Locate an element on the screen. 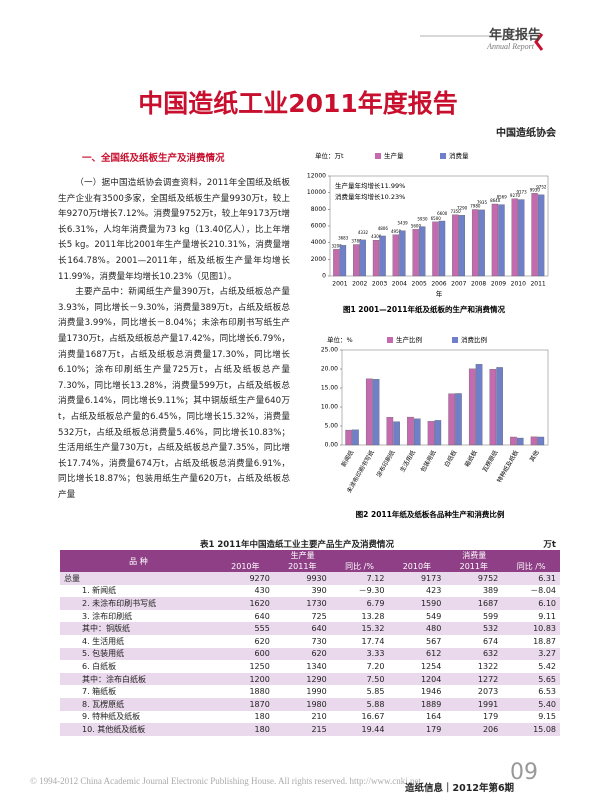 Image resolution: width=596 pixels, height=808 pixels. legend-label: 生产量 is located at coordinates (394, 155).